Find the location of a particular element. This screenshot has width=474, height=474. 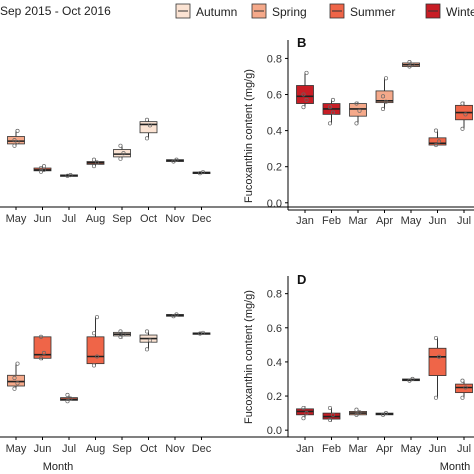

x-tick-label: Nov is located at coordinates (175, 219).